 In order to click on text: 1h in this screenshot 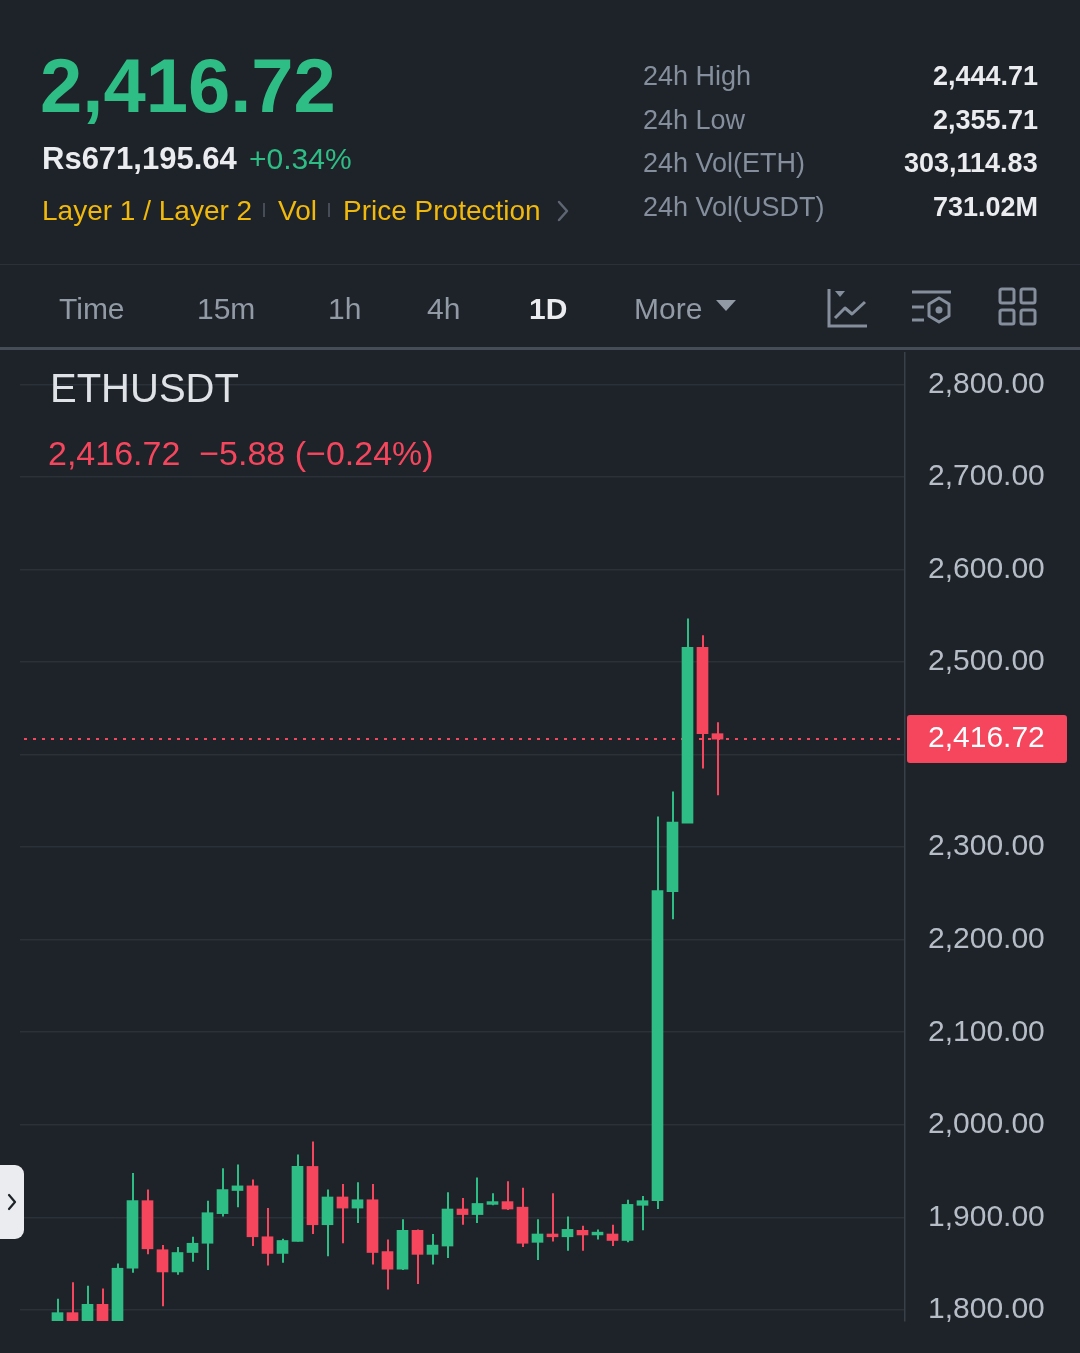, I will do `click(345, 308)`.